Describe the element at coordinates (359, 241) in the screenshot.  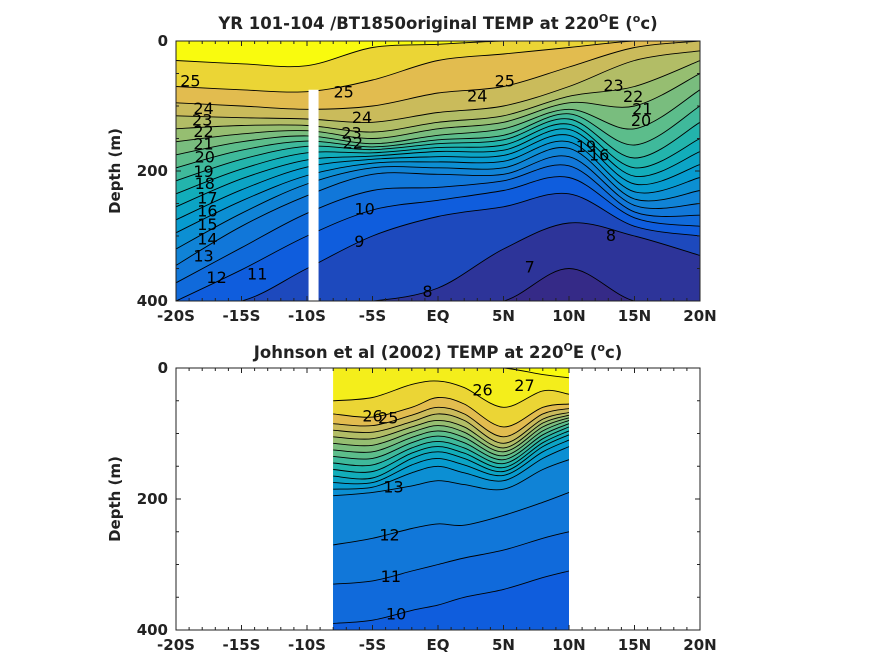
I see `contour-label: 9` at that location.